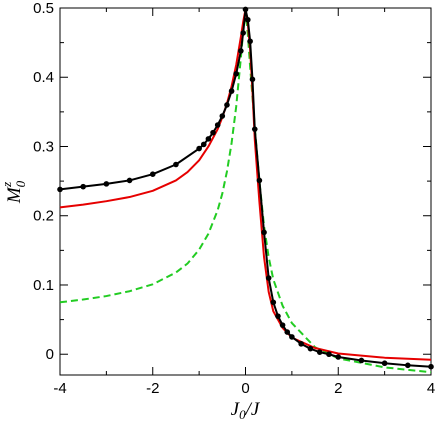 The image size is (436, 424). I want to click on y-tick-label: 0.3, so click(43, 146).